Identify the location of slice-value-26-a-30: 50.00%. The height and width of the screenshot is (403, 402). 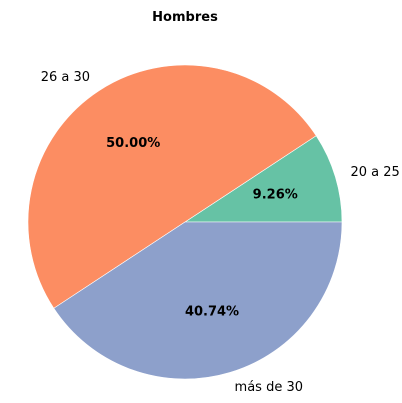
(133, 143).